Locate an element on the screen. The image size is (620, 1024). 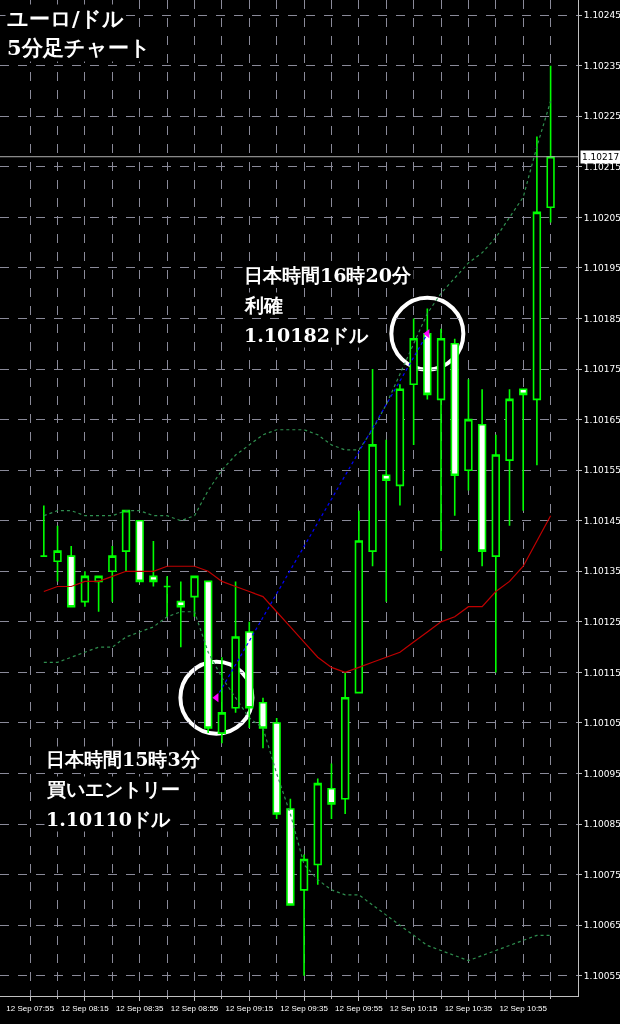
y-tick-label: 1.10055 is located at coordinates (601, 975).